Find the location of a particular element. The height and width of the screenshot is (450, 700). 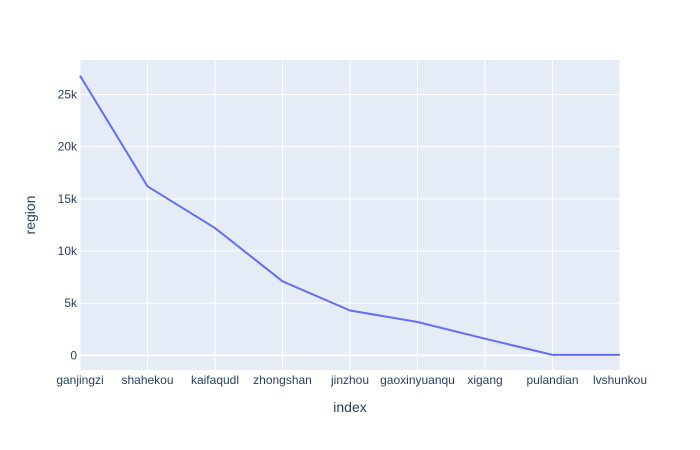

x-tick-label: kaifaqudl is located at coordinates (215, 380).